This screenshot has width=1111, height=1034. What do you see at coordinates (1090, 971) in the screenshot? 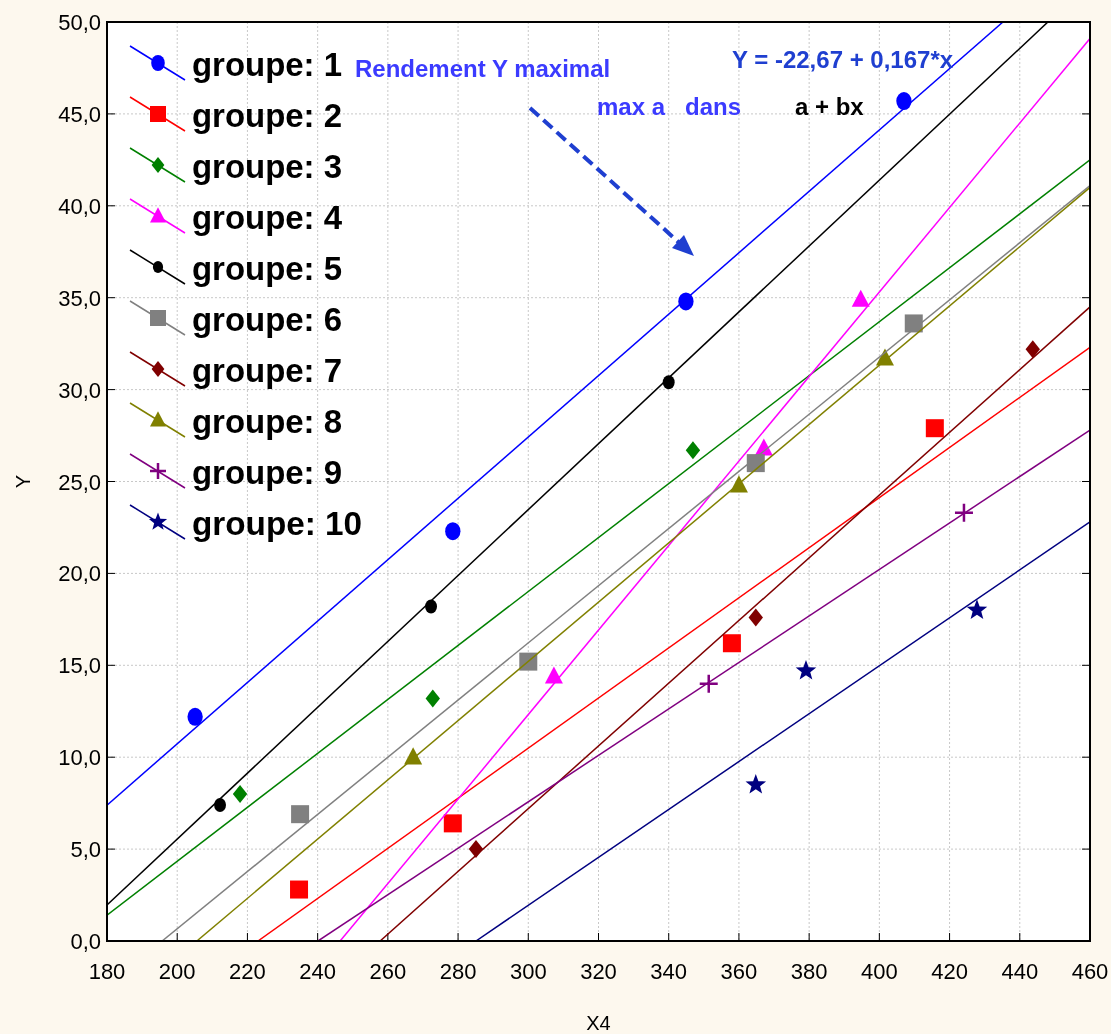
I see `x-tick-label: 460` at bounding box center [1090, 971].